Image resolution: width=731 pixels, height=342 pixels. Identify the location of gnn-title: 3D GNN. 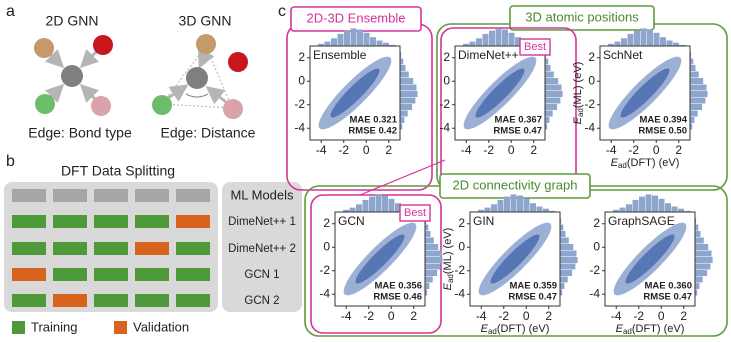
(205, 21).